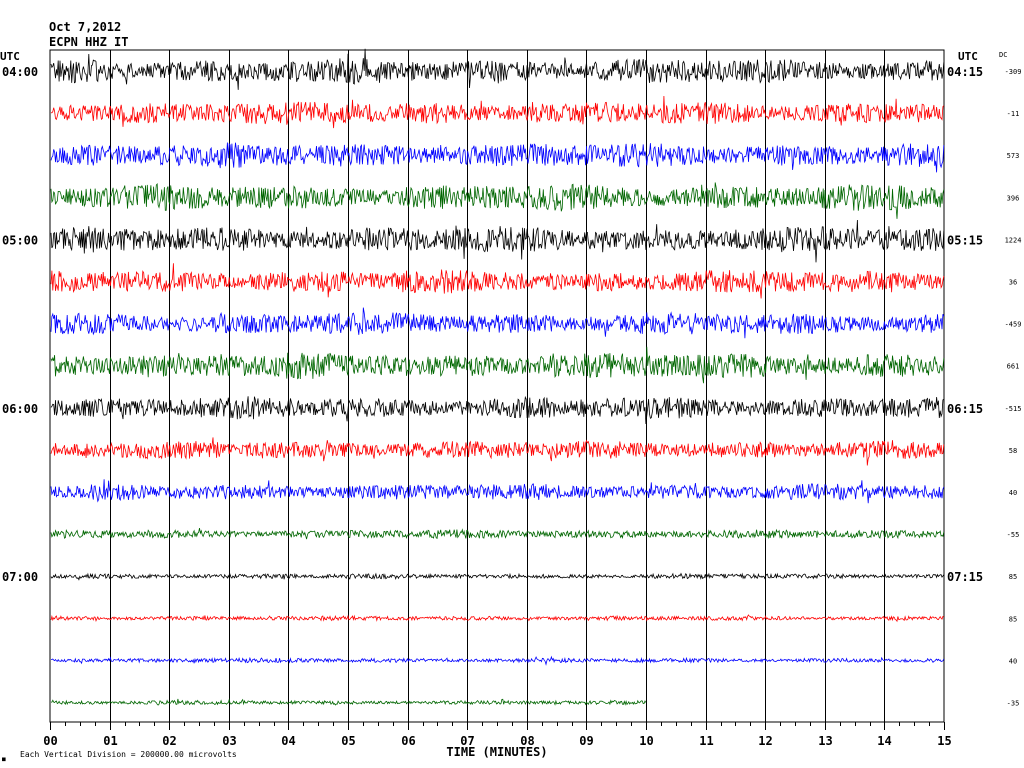 Image resolution: width=1024 pixels, height=768 pixels. What do you see at coordinates (1013, 451) in the screenshot?
I see `dc-offset-label: 58` at bounding box center [1013, 451].